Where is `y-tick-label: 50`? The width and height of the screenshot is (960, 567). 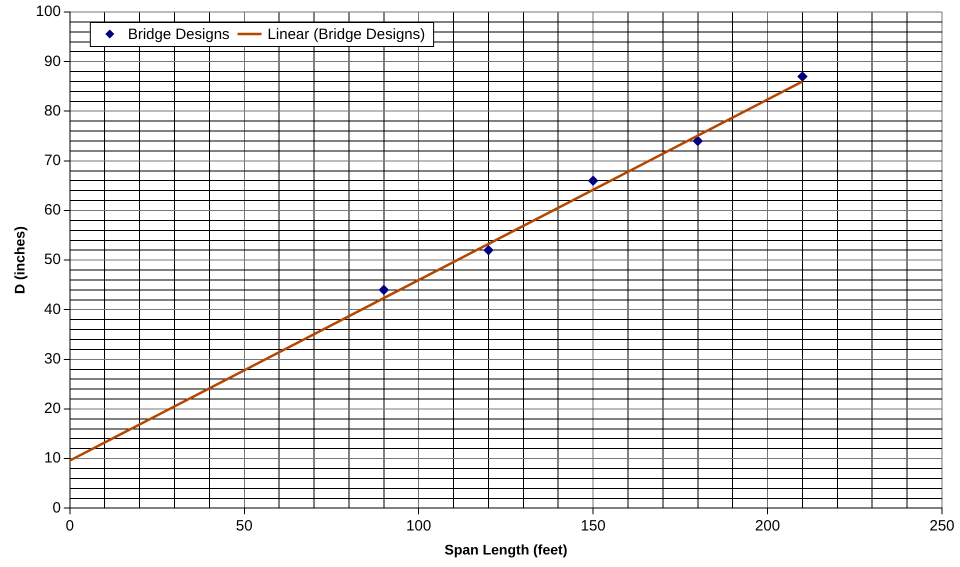 y-tick-label: 50 is located at coordinates (52, 259).